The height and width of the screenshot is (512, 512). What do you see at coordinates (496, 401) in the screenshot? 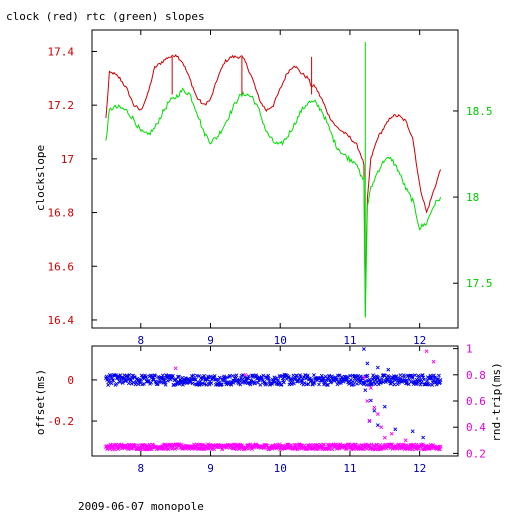
I see `bottom-y2-axis-label: rnd-trip(ms)` at bounding box center [496, 401].